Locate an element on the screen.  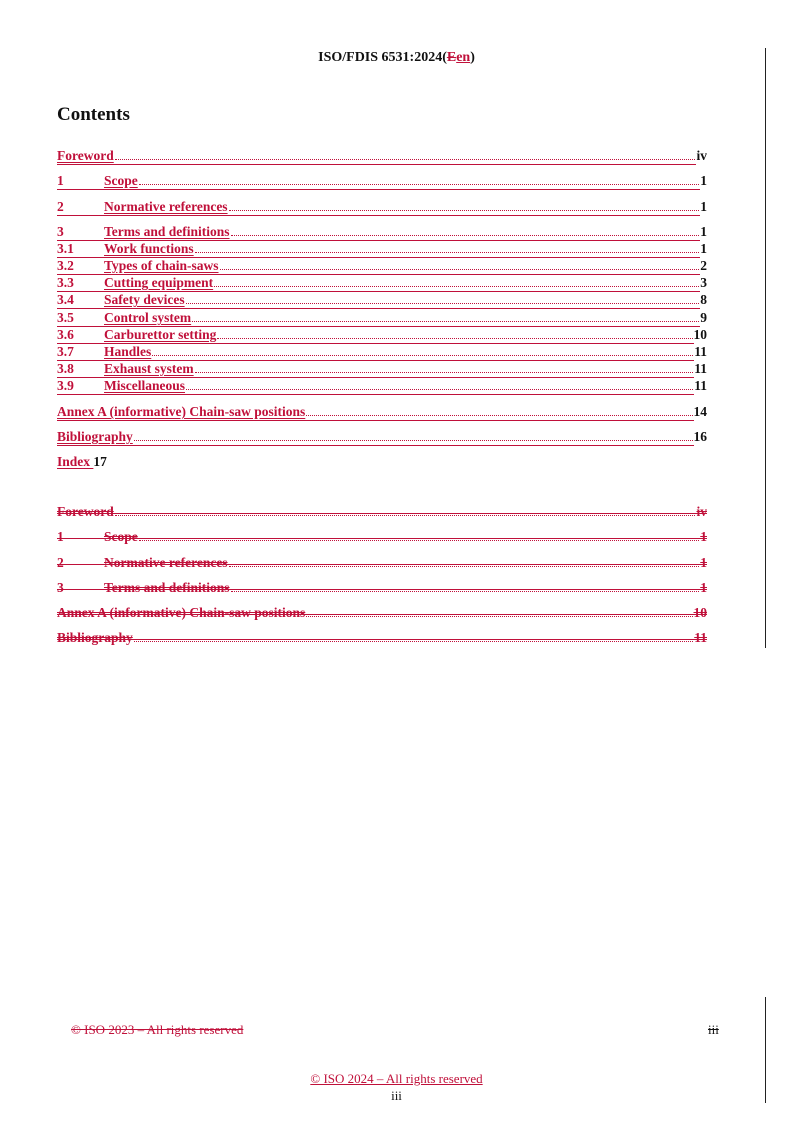
toc-entry-number: 3.9 is located at coordinates (65, 385).